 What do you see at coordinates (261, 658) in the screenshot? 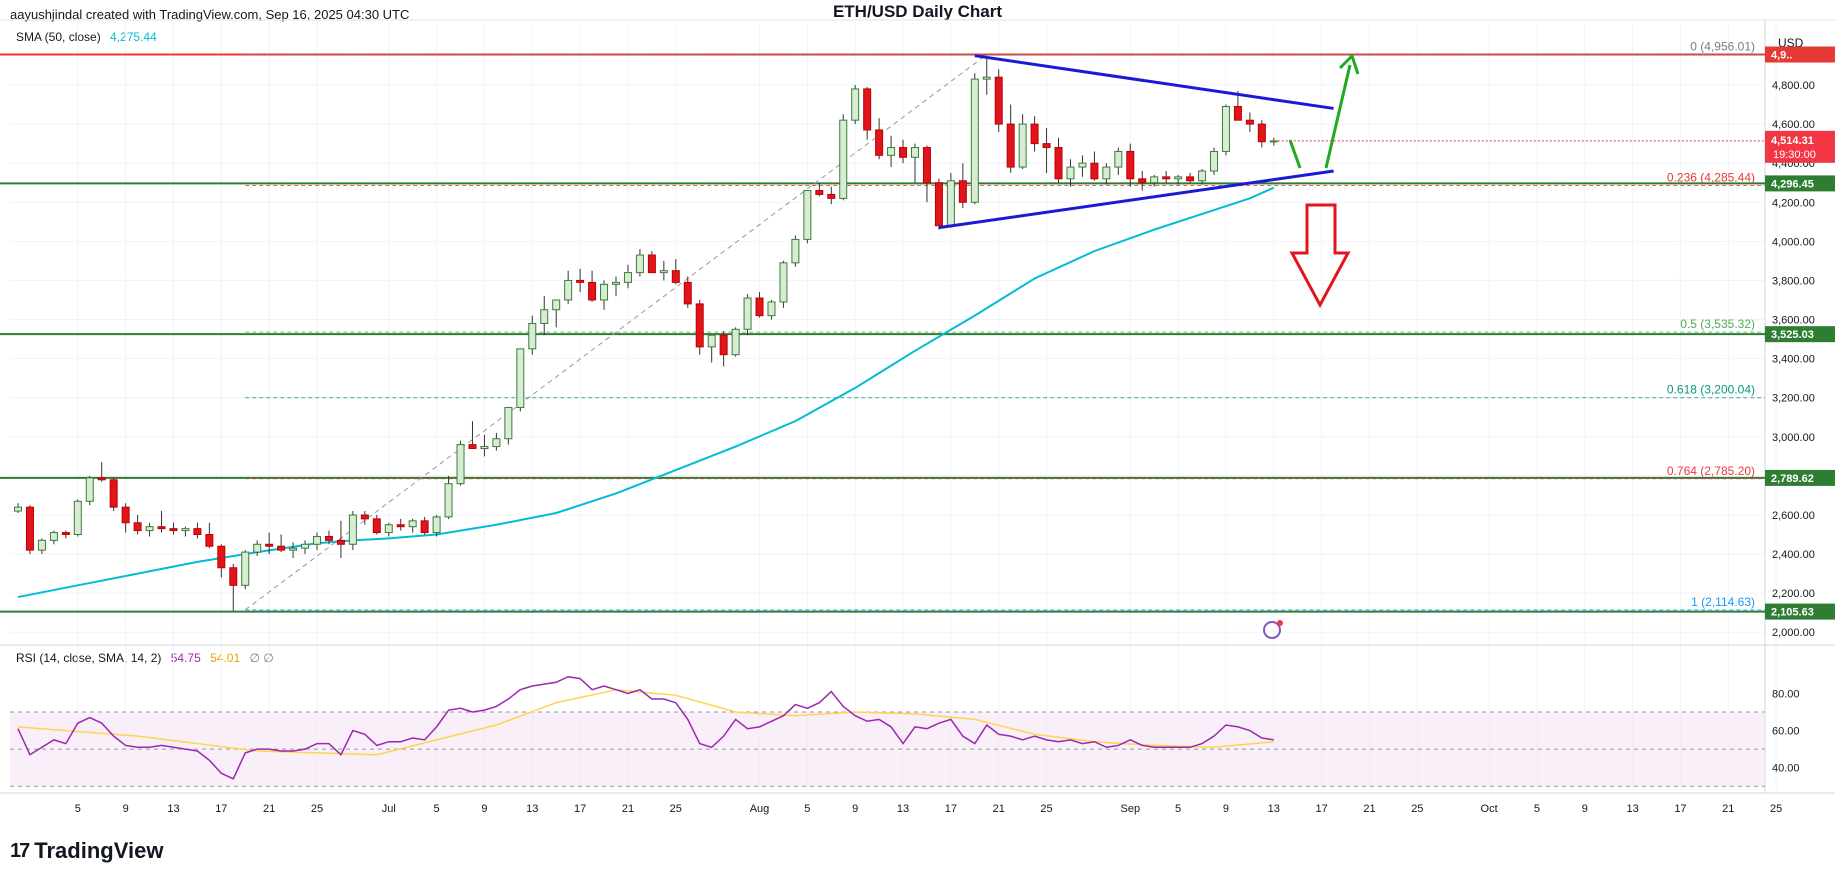
I see `rsi-legend-extra: ∅ ∅` at bounding box center [261, 658].